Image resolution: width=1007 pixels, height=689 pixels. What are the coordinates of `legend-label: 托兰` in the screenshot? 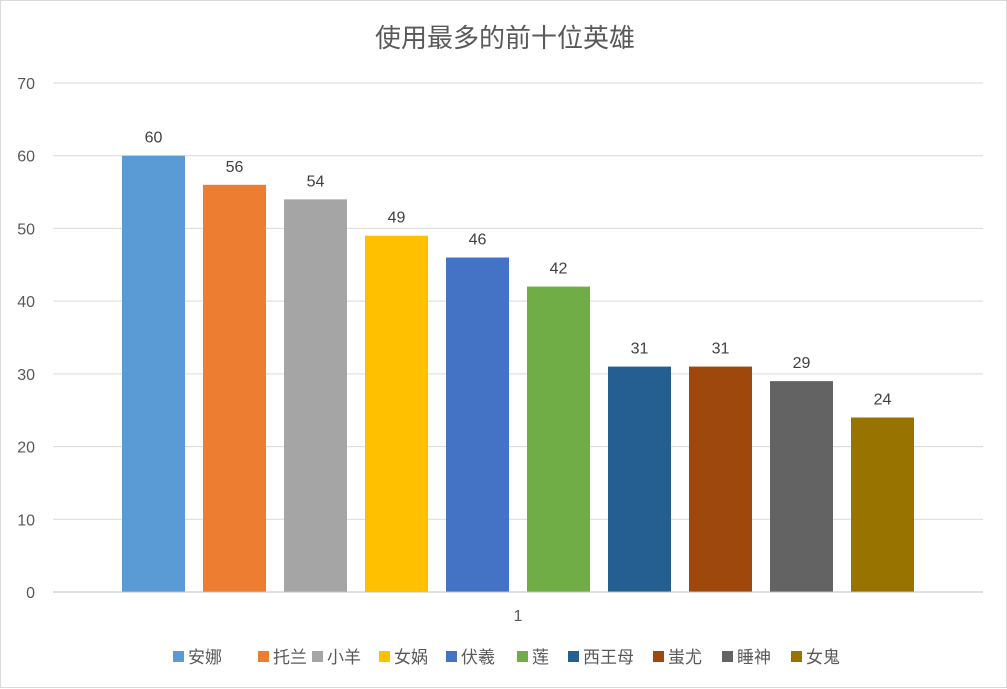 It's located at (290, 658).